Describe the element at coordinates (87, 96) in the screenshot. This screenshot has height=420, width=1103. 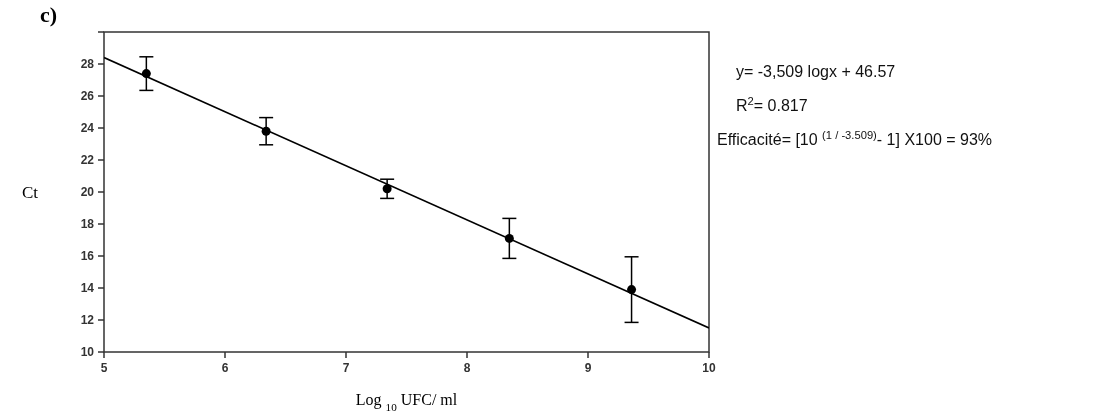
I see `y-tick-label: 26` at that location.